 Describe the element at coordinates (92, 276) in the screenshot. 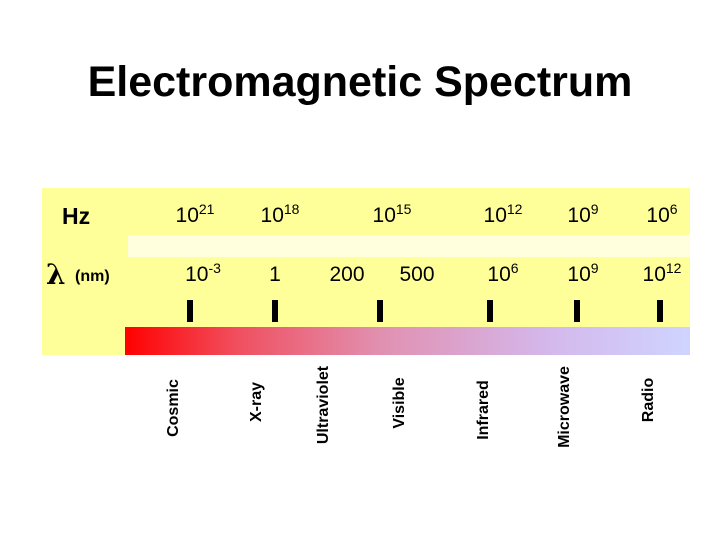

I see `nm-label: (nm)` at that location.